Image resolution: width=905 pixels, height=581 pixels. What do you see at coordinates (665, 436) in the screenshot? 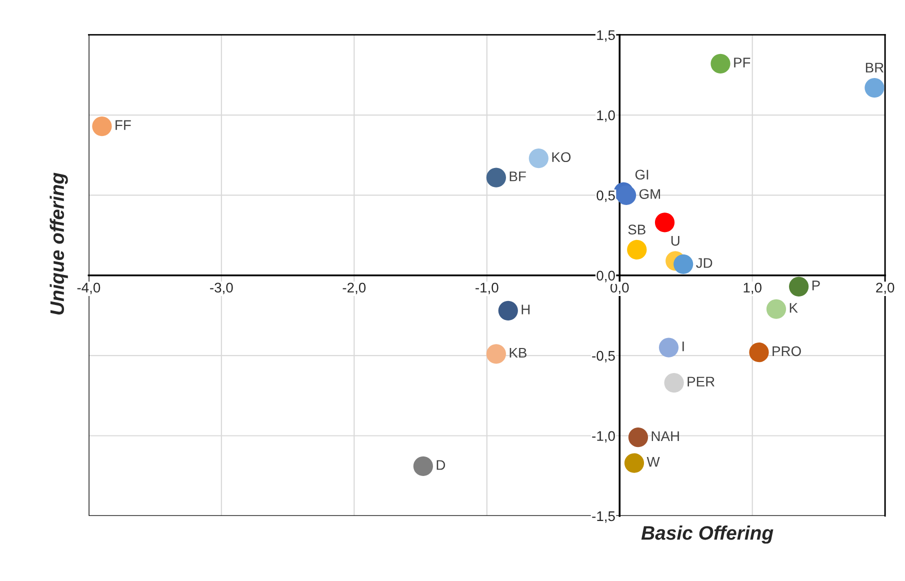
I see `series-label: NAH` at bounding box center [665, 436].